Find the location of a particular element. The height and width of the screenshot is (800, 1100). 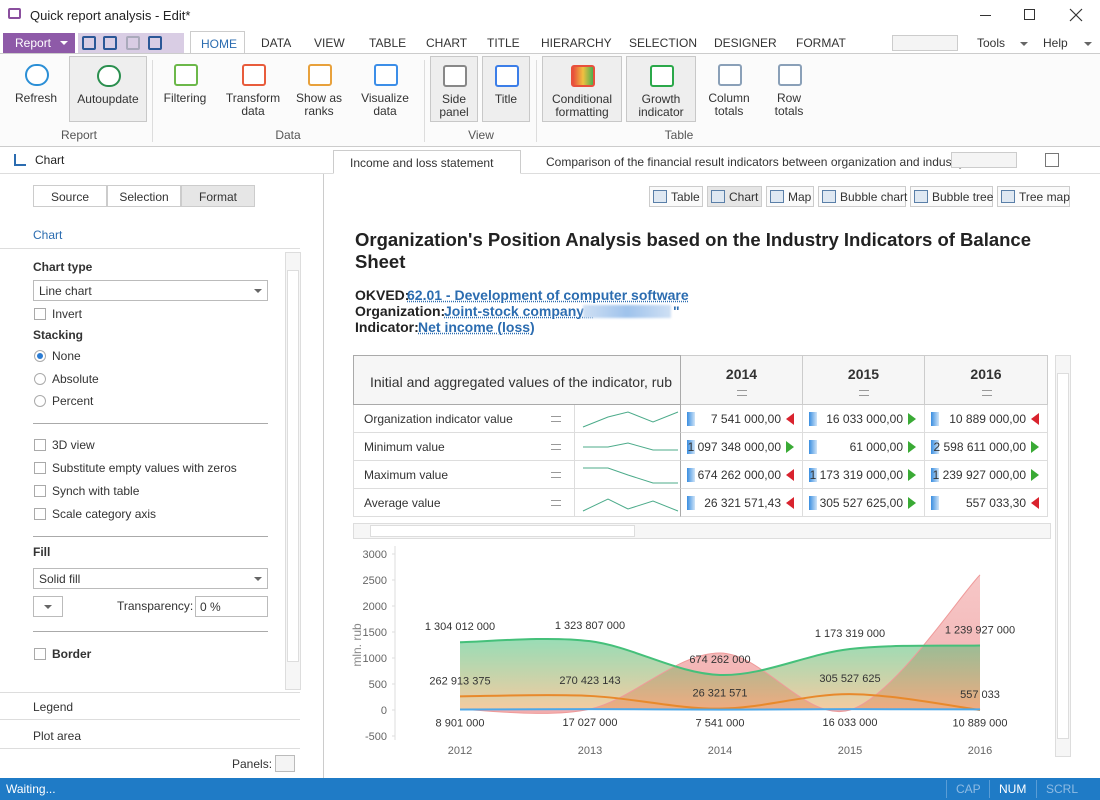

report-menu-button: Report is located at coordinates (39, 43).